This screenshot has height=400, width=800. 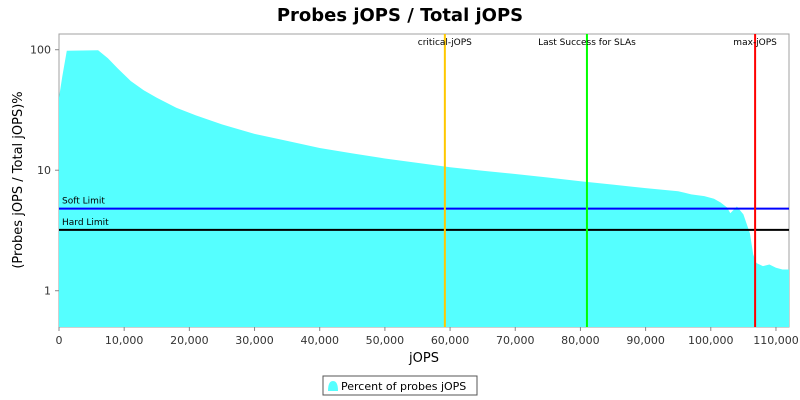 What do you see at coordinates (776, 340) in the screenshot?
I see `x-tick-label: 110,000` at bounding box center [776, 340].